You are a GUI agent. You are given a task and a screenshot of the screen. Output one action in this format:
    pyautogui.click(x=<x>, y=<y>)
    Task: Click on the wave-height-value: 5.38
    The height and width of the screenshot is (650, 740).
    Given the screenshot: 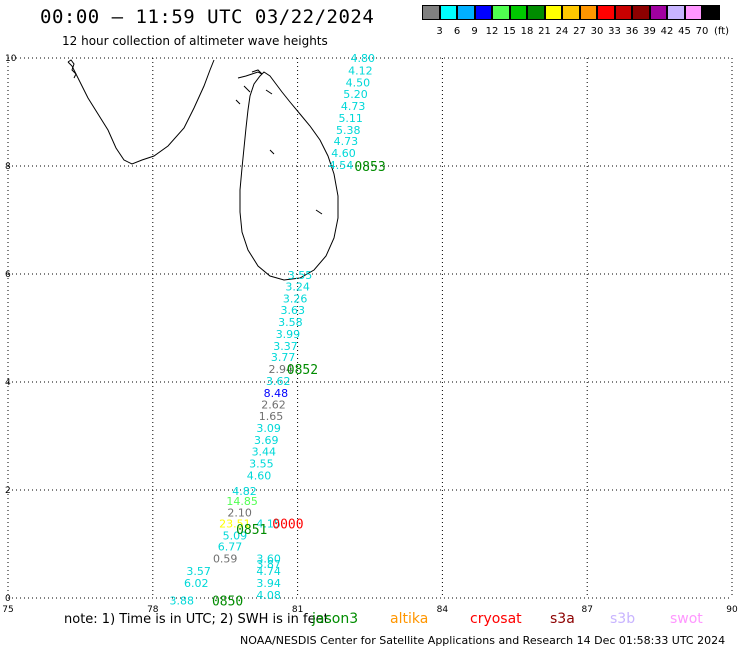 What is the action you would take?
    pyautogui.click(x=348, y=130)
    